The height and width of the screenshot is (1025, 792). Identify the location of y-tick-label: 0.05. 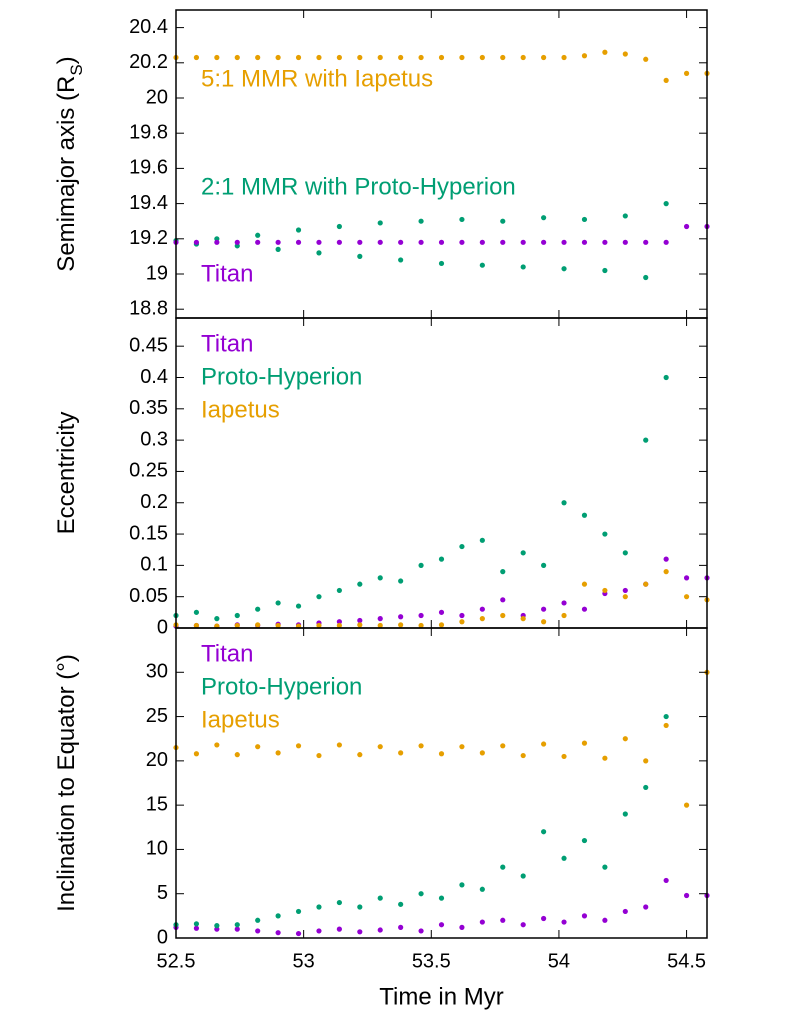
(148, 596).